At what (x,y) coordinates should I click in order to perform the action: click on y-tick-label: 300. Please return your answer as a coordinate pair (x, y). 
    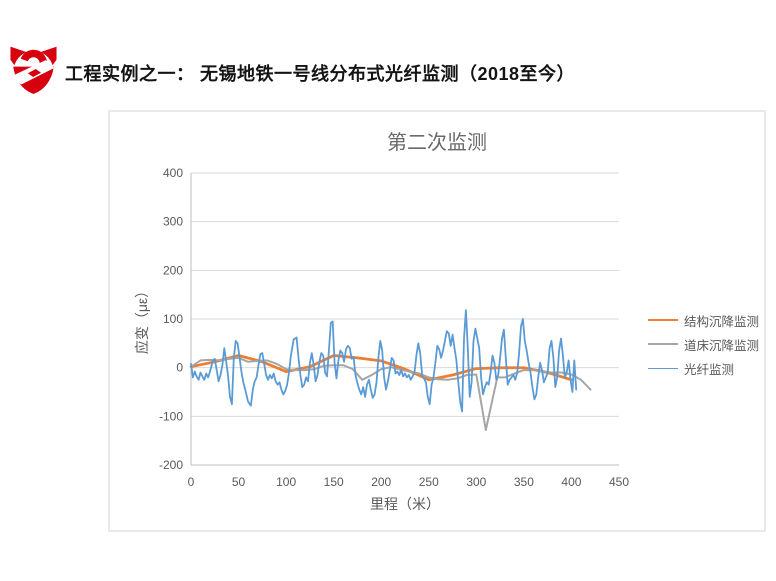
    Looking at the image, I should click on (173, 222).